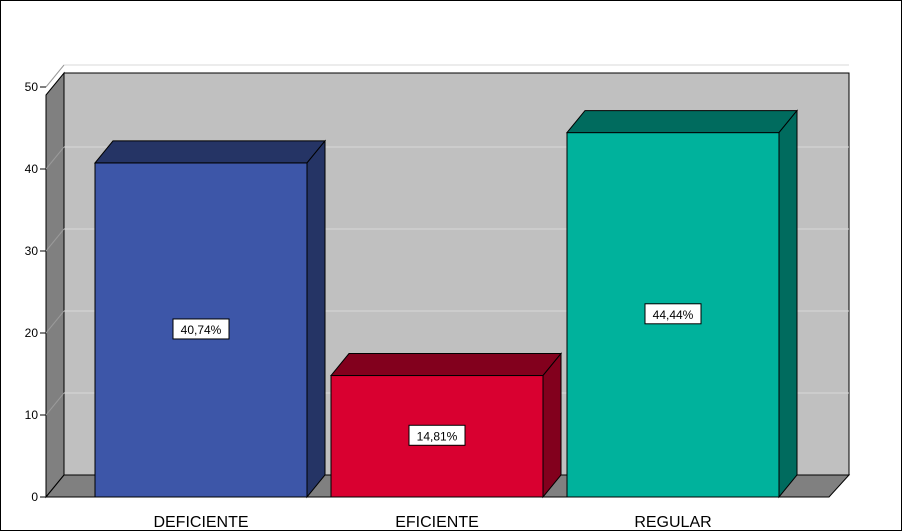 This screenshot has height=531, width=902. What do you see at coordinates (200, 522) in the screenshot?
I see `category-label-deficiente: DEFICIENTE` at bounding box center [200, 522].